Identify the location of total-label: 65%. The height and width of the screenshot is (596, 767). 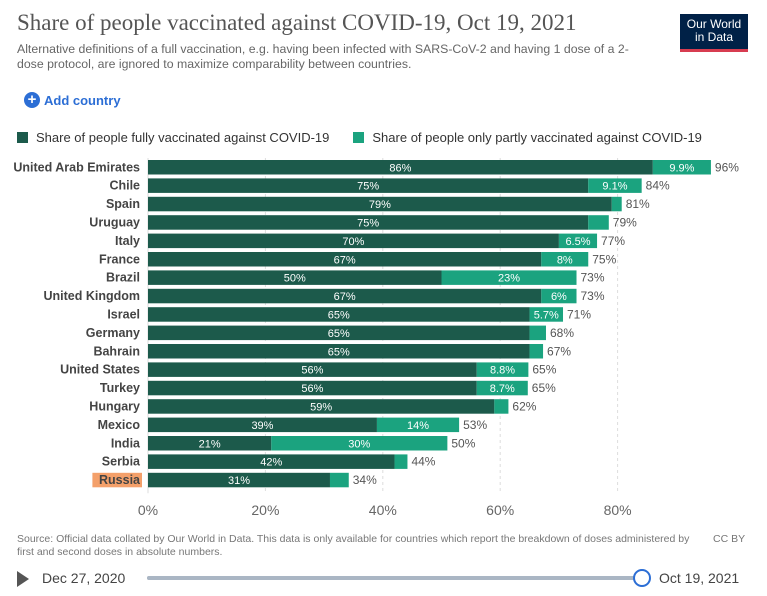
(544, 388).